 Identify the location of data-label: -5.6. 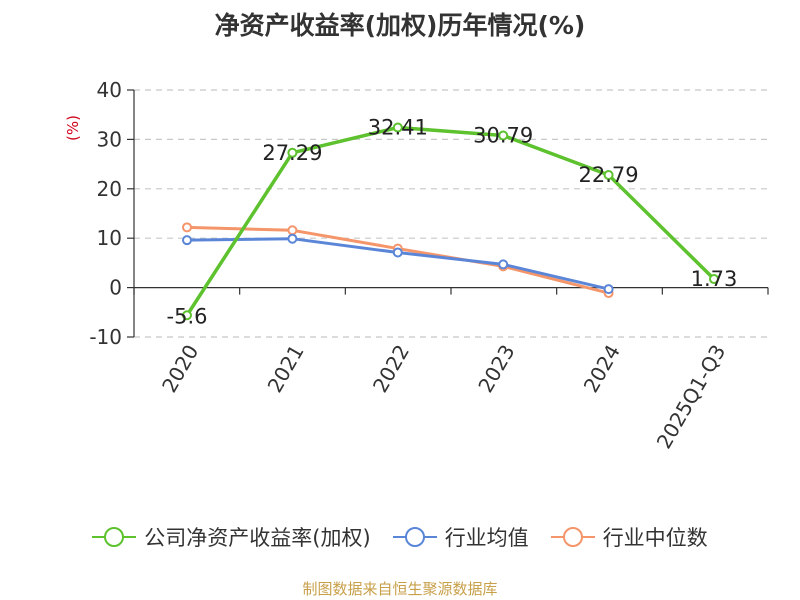
(187, 316).